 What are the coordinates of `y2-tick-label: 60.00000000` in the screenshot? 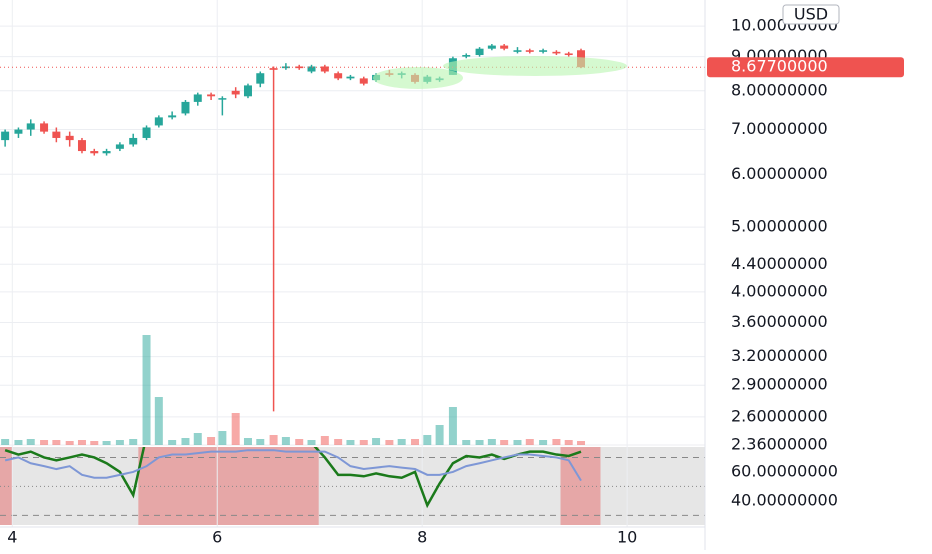 It's located at (784, 470).